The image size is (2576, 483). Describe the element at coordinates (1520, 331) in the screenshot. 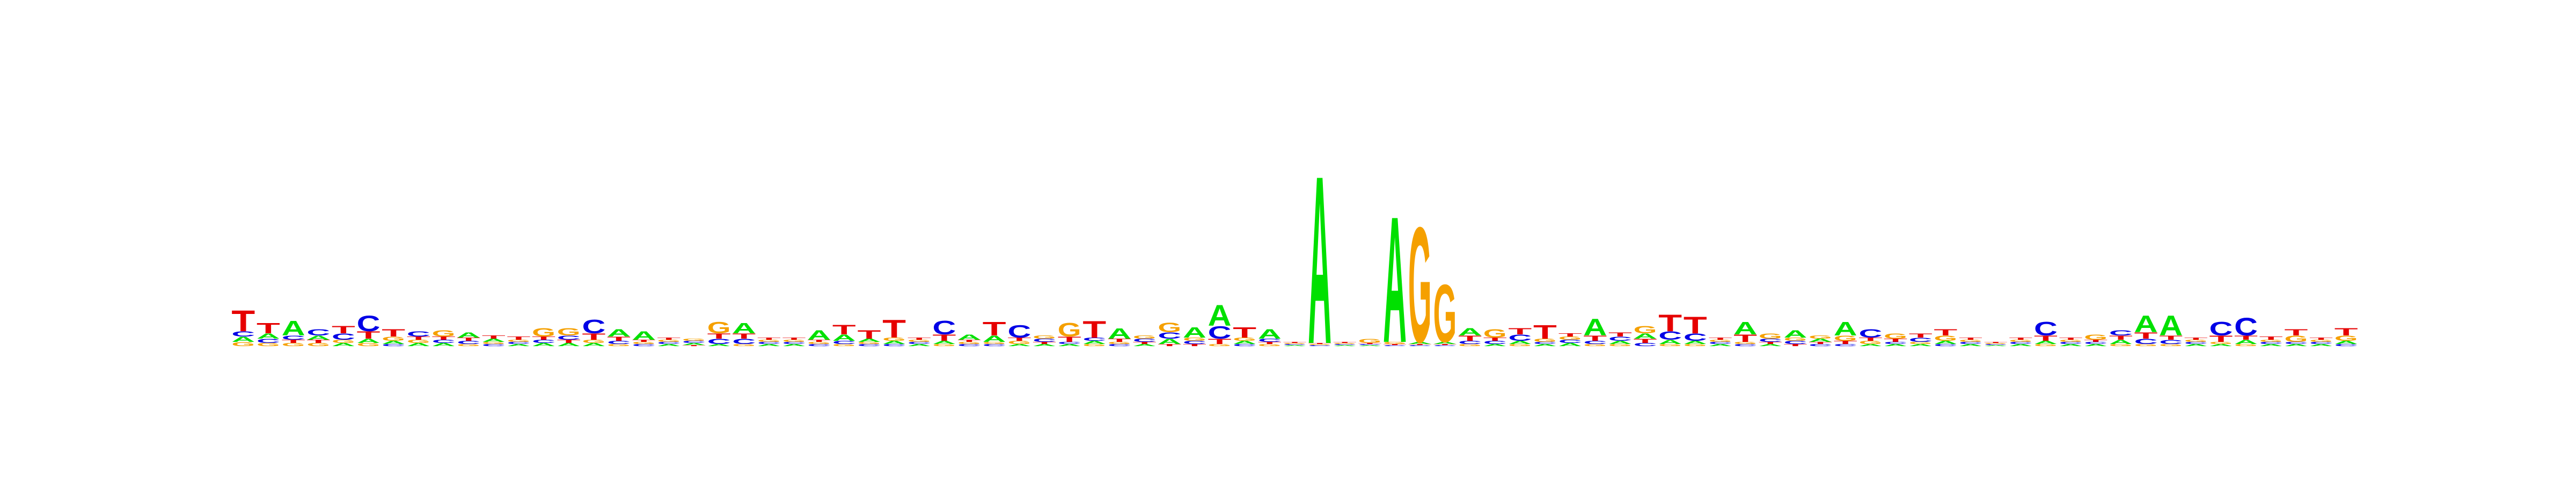

I see `logo-letter-t-pos-52: T` at that location.